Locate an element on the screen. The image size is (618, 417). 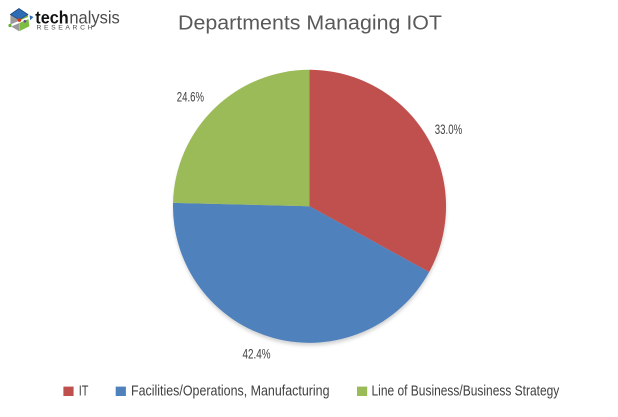
svg-text:Line of Business/Business Stra: Line of Business/Business Strategy is located at coordinates (466, 391).